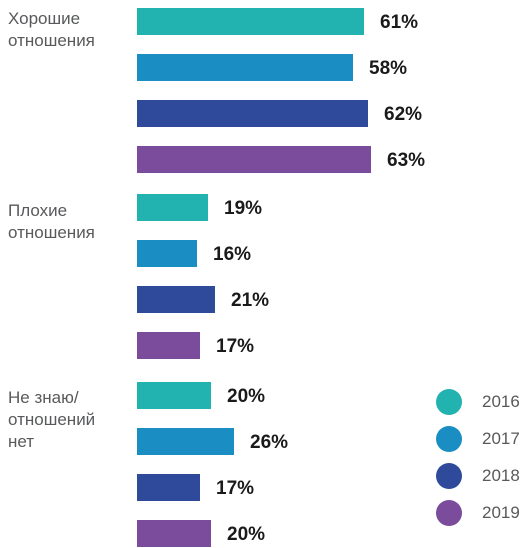  What do you see at coordinates (51, 30) in the screenshot?
I see `category-label: Хорошие отношения` at bounding box center [51, 30].